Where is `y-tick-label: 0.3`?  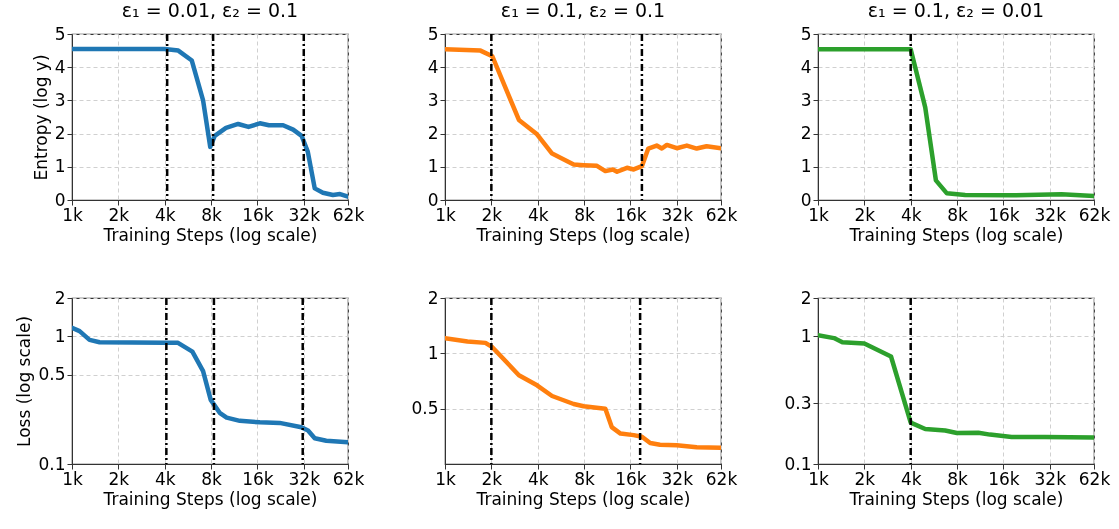 y-tick-label: 0.3 is located at coordinates (798, 402).